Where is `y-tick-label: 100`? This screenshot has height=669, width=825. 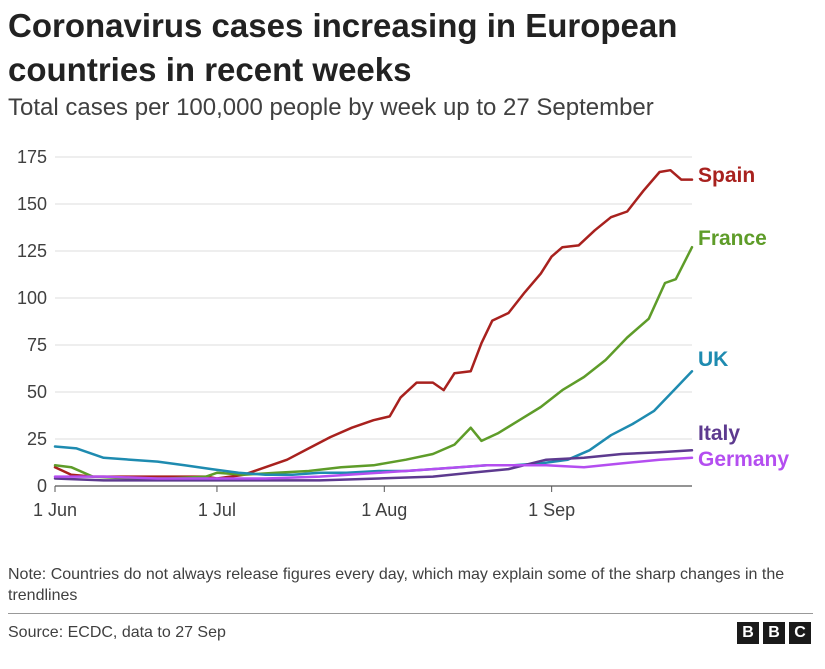
y-tick-label: 100 is located at coordinates (32, 298).